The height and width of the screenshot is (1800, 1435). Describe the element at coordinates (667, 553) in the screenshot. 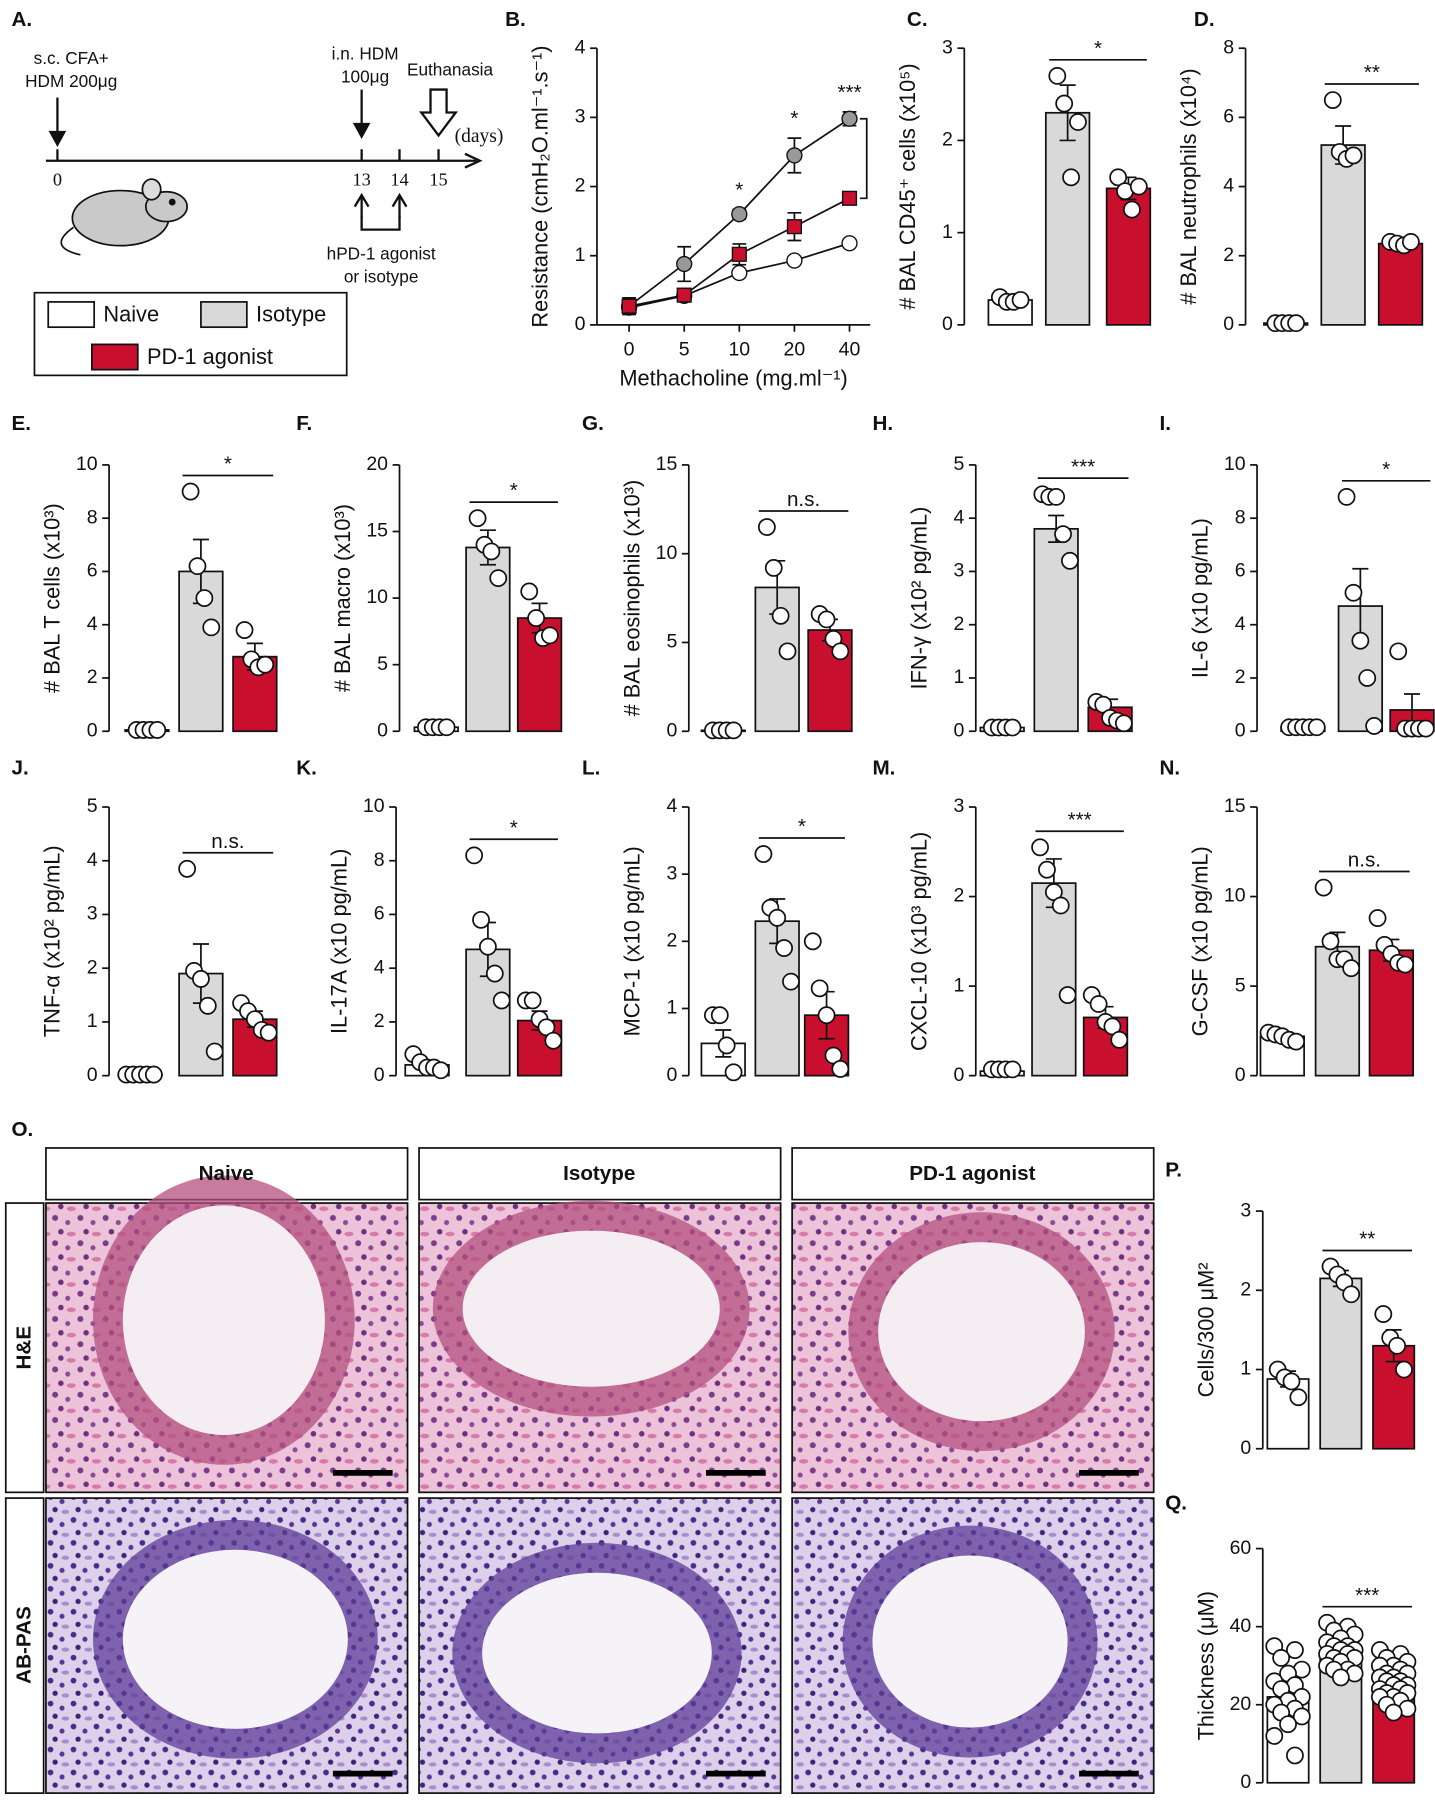

I see `y-tick-label: 10` at that location.